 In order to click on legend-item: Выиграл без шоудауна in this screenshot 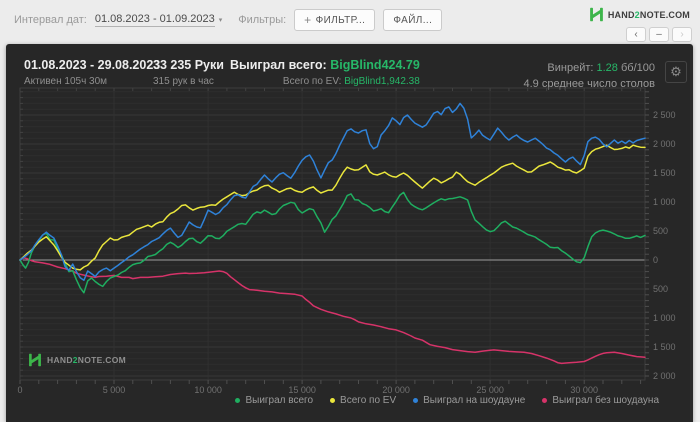, I will do `click(600, 400)`.